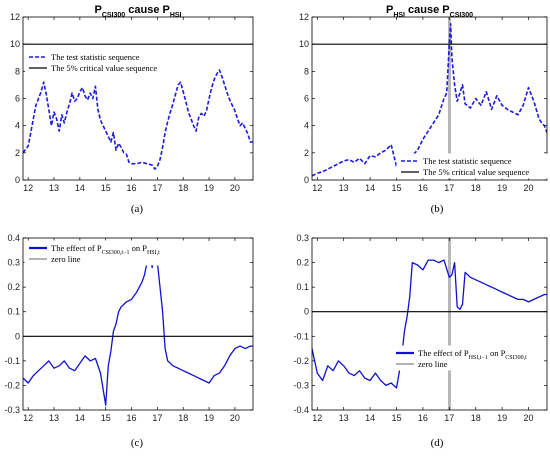  I want to click on panel-caption: (c), so click(137, 443).